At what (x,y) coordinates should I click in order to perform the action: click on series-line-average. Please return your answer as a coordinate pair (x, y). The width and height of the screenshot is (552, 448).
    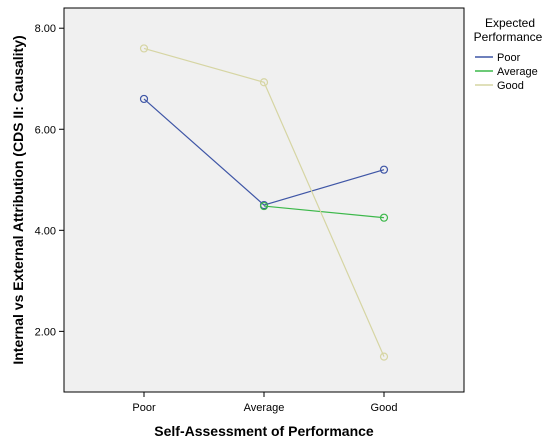
    Looking at the image, I should click on (324, 212).